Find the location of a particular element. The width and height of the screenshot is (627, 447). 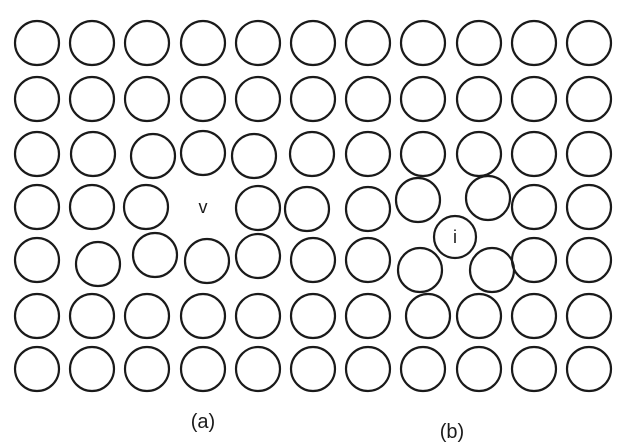

interstitial-label: i is located at coordinates (455, 237).